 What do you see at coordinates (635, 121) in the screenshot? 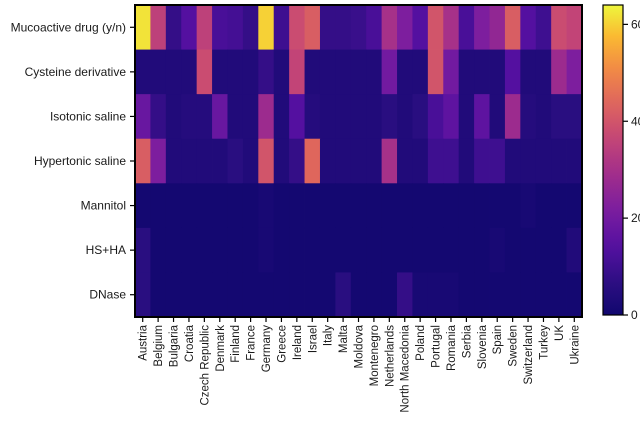
I see `colorbar-tick-label: 40` at bounding box center [635, 121].